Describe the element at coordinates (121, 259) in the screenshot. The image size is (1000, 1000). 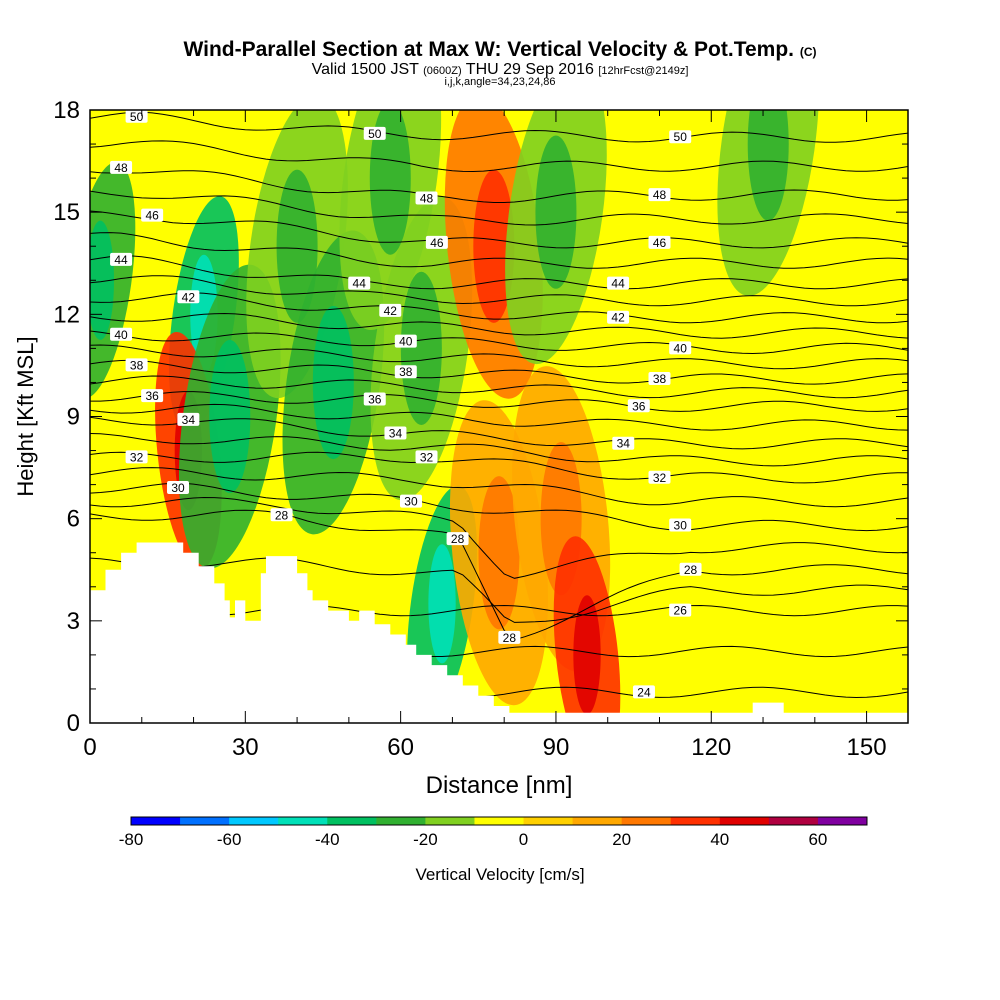
I see `contour-label: 44` at that location.